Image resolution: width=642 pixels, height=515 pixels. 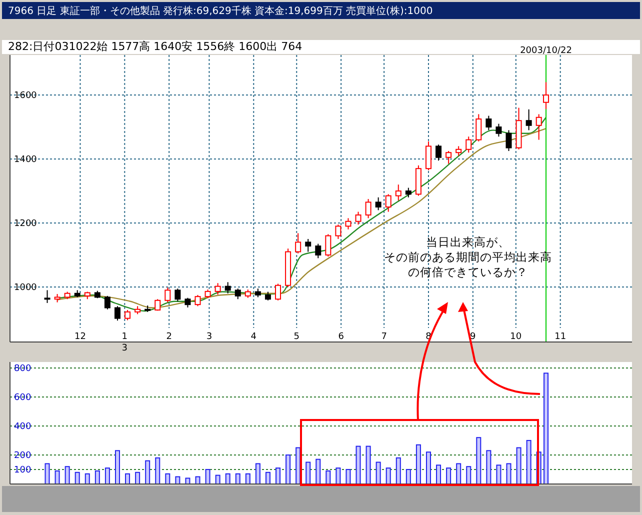 What do you see at coordinates (297, 337) in the screenshot?
I see `x-tick-label: 5` at bounding box center [297, 337].